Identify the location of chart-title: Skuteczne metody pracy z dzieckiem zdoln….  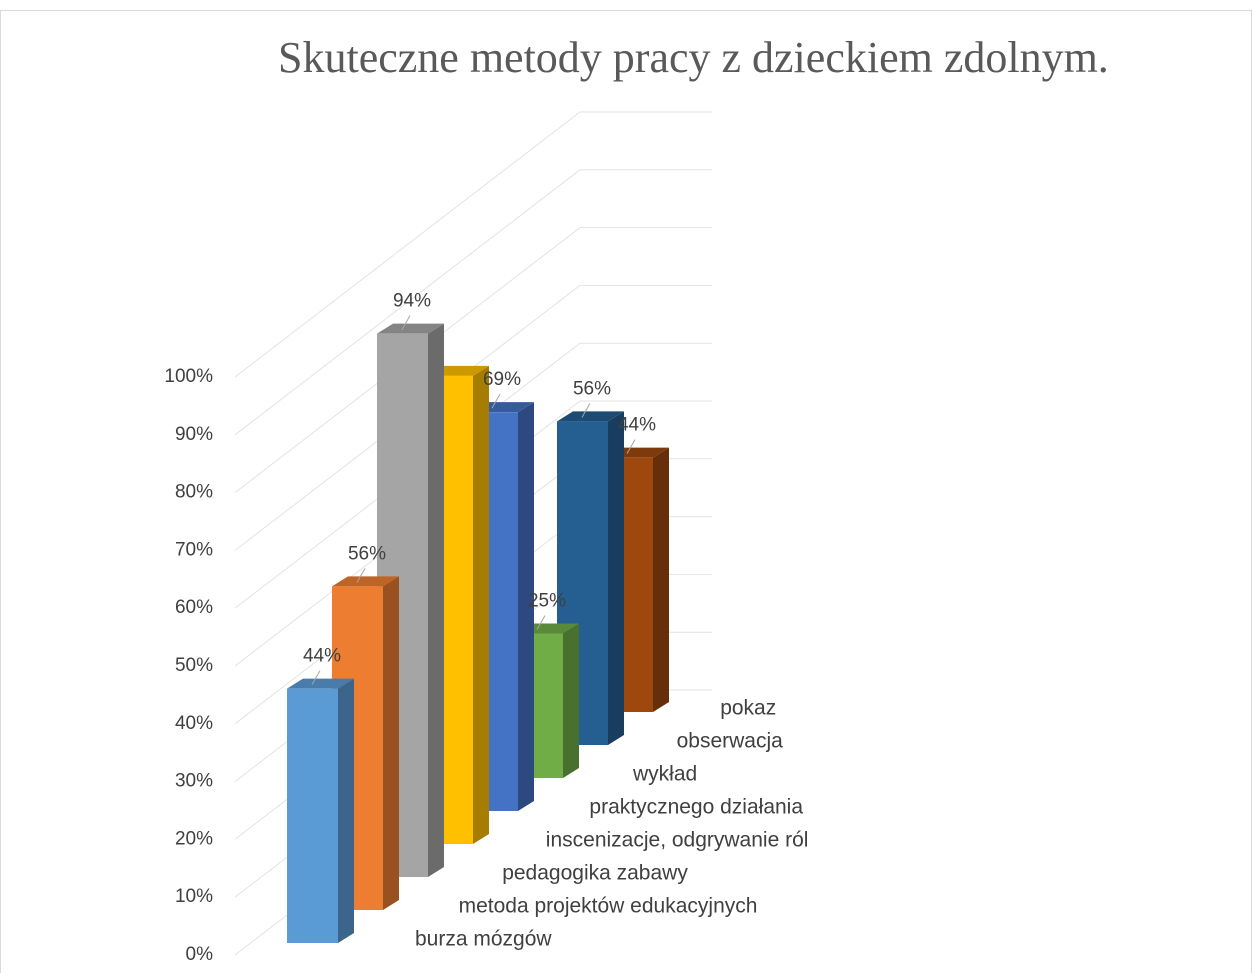
(693, 57).